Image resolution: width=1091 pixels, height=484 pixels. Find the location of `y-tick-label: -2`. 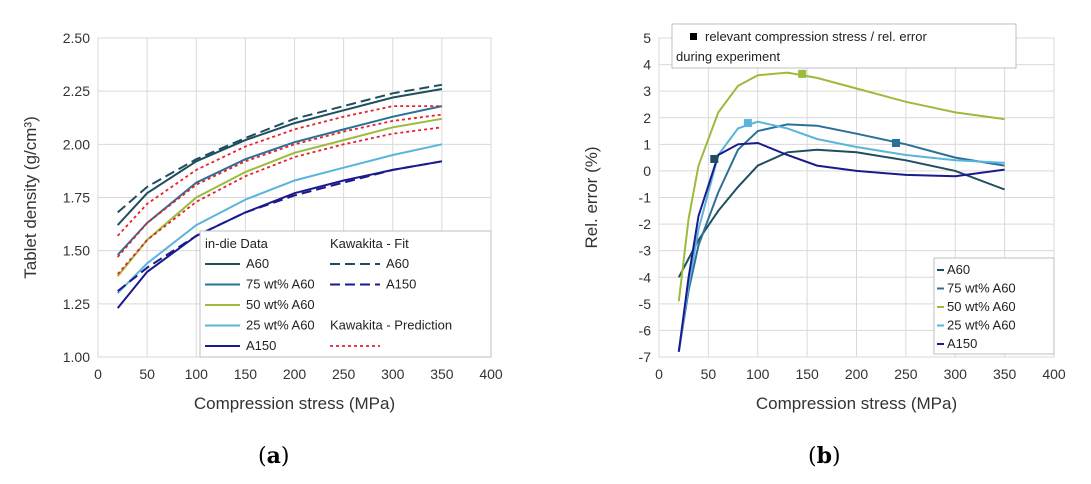

y-tick-label: -2 is located at coordinates (645, 224).